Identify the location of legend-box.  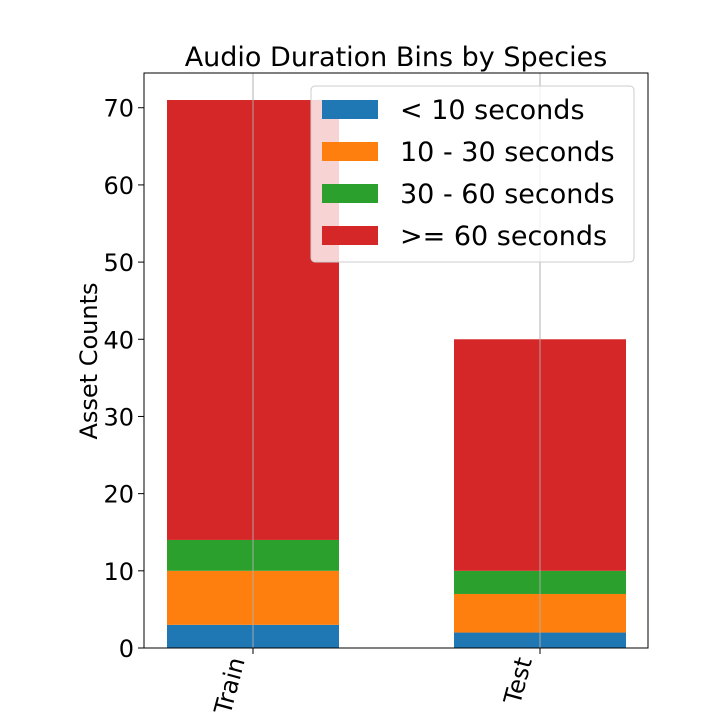
(472, 174).